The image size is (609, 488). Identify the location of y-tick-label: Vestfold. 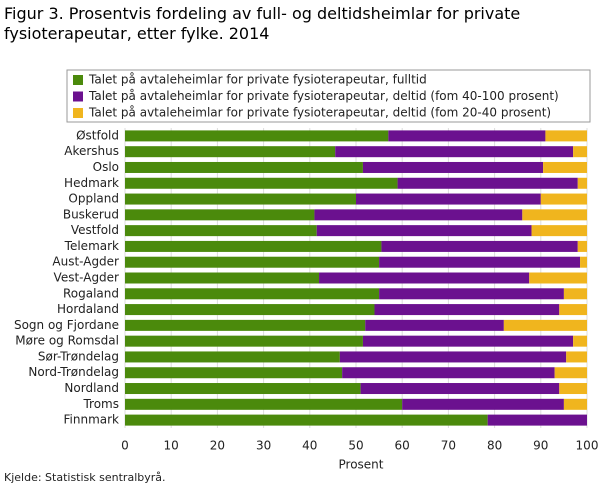
(95, 230).